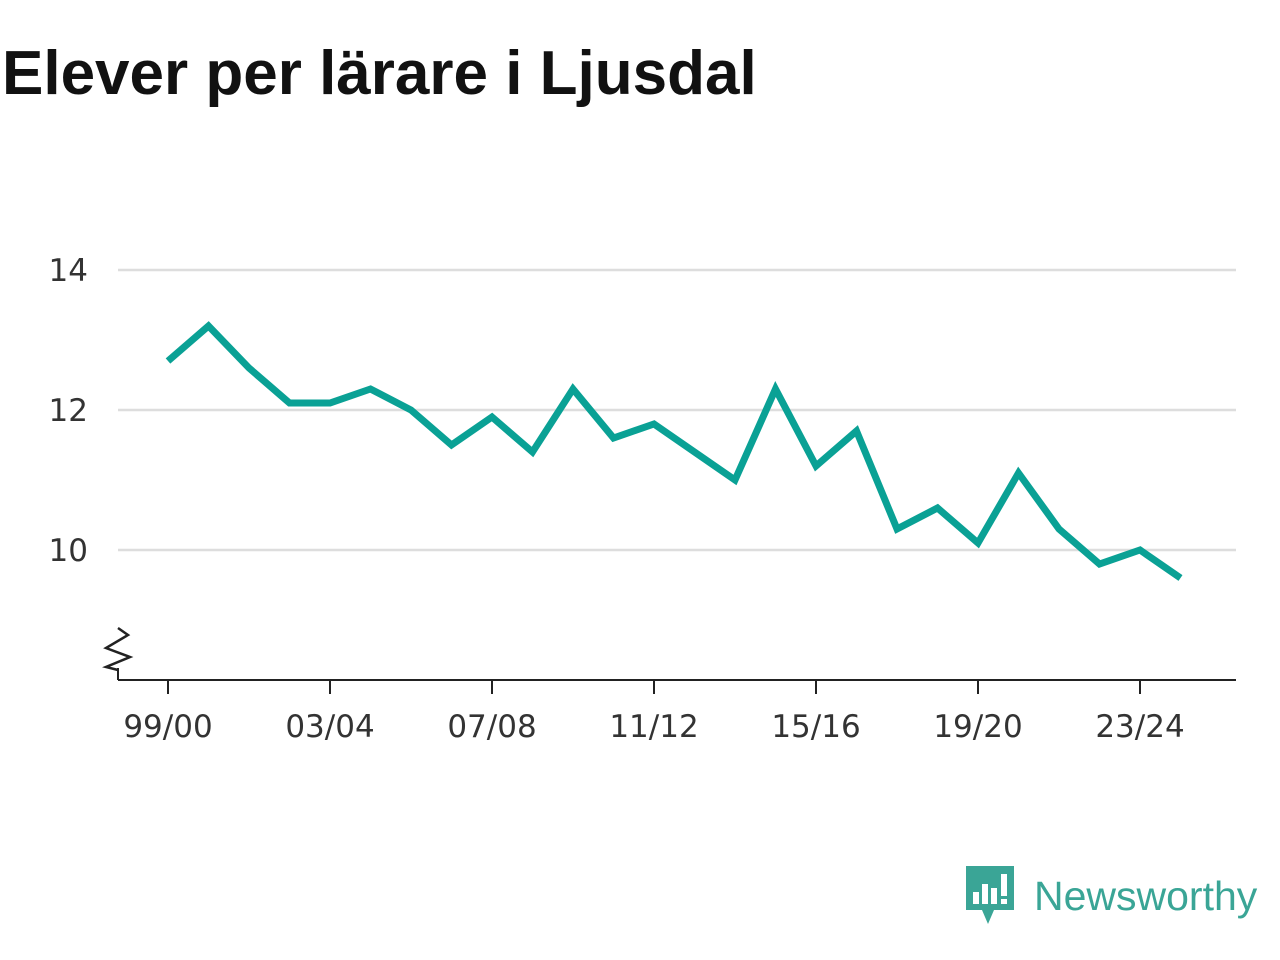 Image resolution: width=1280 pixels, height=960 pixels. I want to click on x-tick-label: 15/16, so click(815, 727).